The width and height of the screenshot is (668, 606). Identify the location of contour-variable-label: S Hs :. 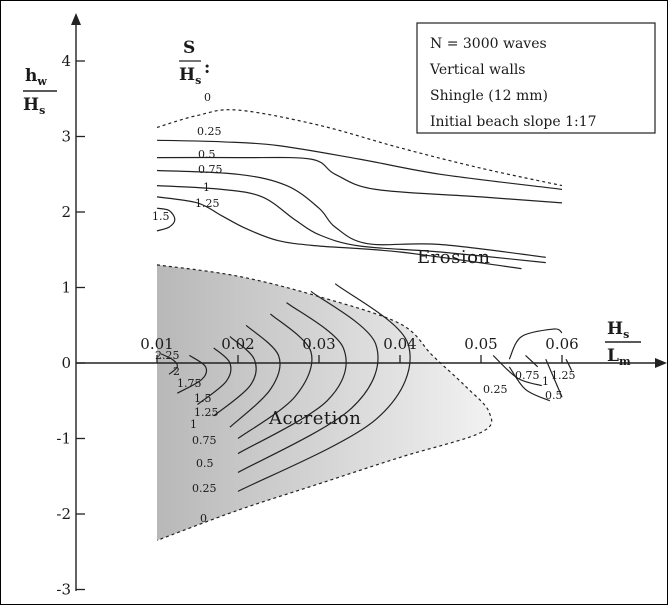
(194, 62).